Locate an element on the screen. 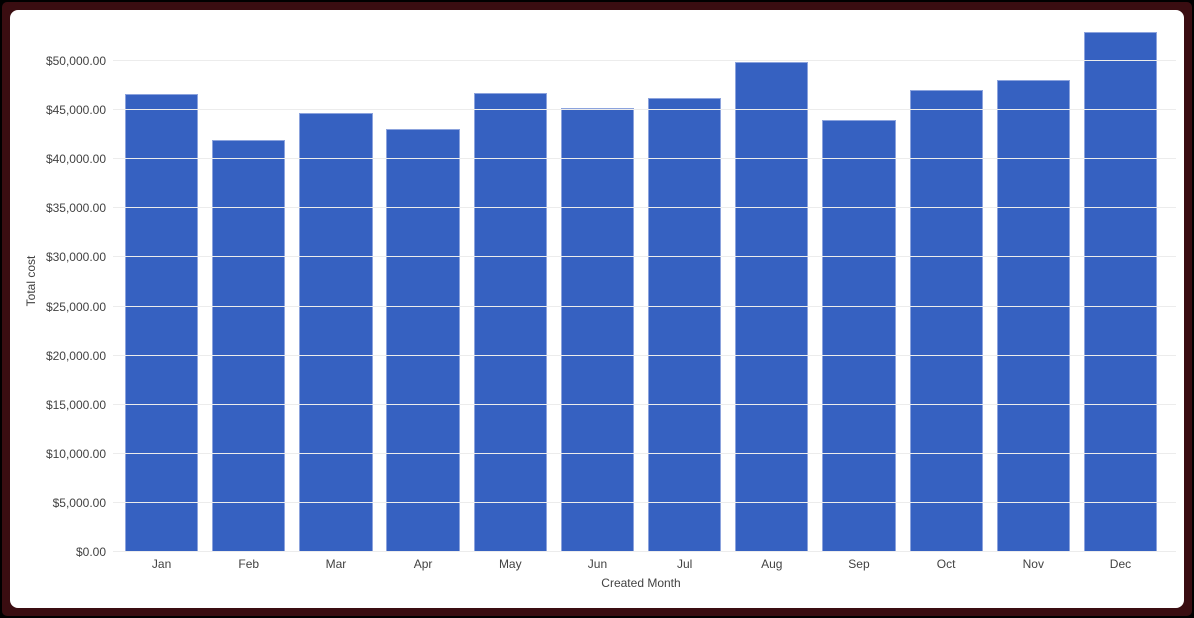 The height and width of the screenshot is (618, 1194). bar-sep is located at coordinates (859, 335).